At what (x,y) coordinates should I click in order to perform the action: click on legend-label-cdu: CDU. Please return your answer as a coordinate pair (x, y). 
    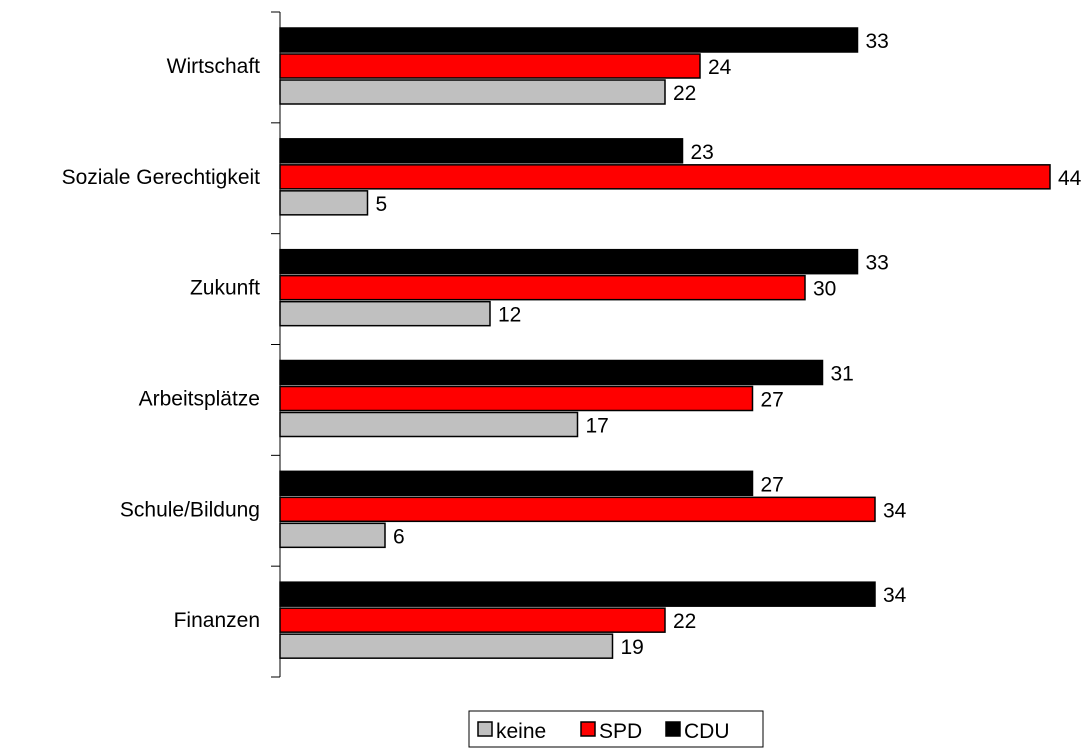
    Looking at the image, I should click on (707, 731).